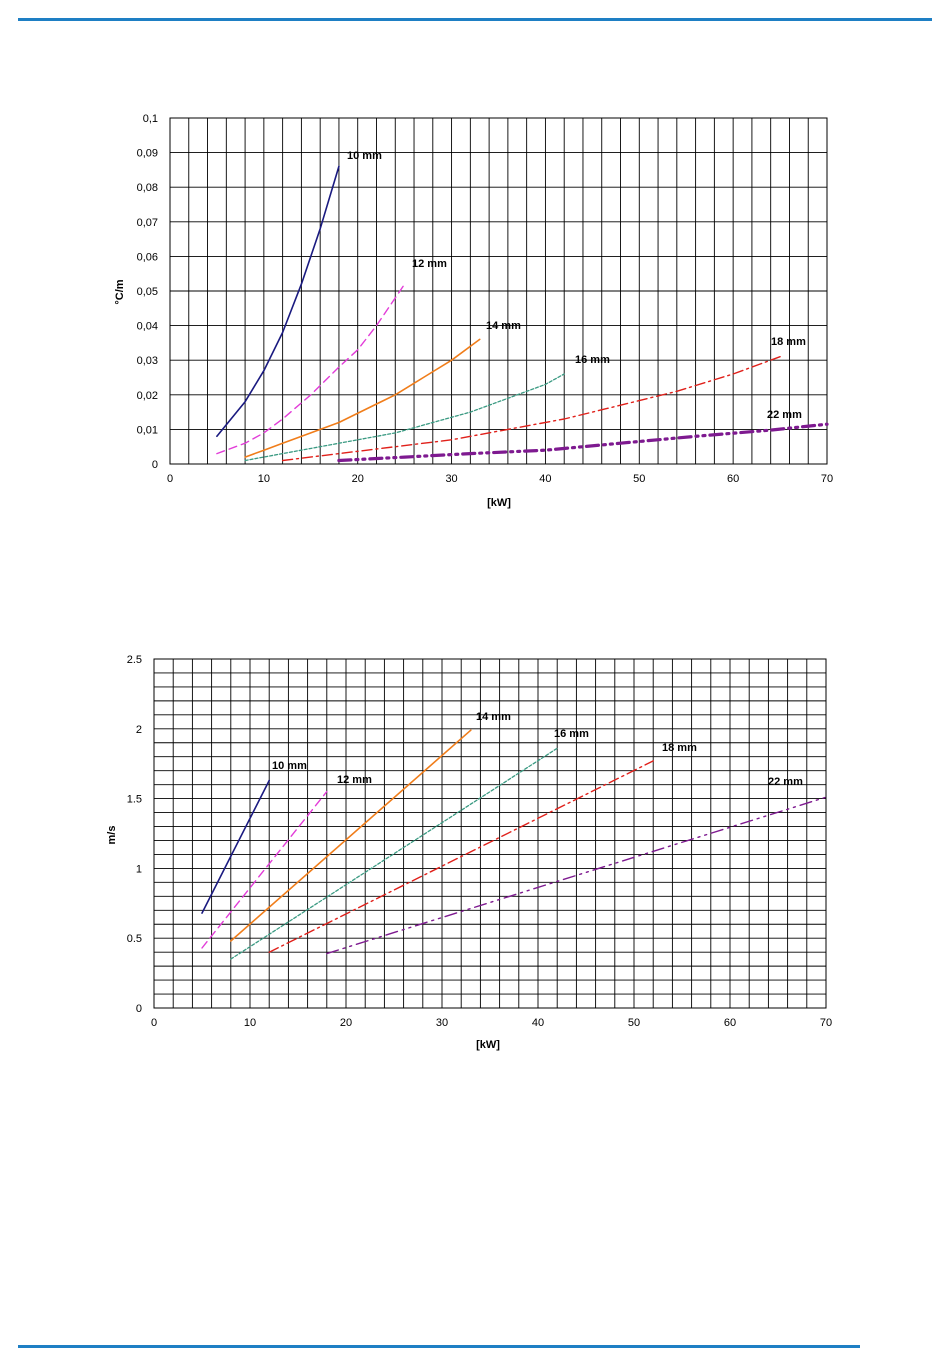 The width and height of the screenshot is (950, 1369). What do you see at coordinates (139, 869) in the screenshot?
I see `y-tick-label: 1` at bounding box center [139, 869].